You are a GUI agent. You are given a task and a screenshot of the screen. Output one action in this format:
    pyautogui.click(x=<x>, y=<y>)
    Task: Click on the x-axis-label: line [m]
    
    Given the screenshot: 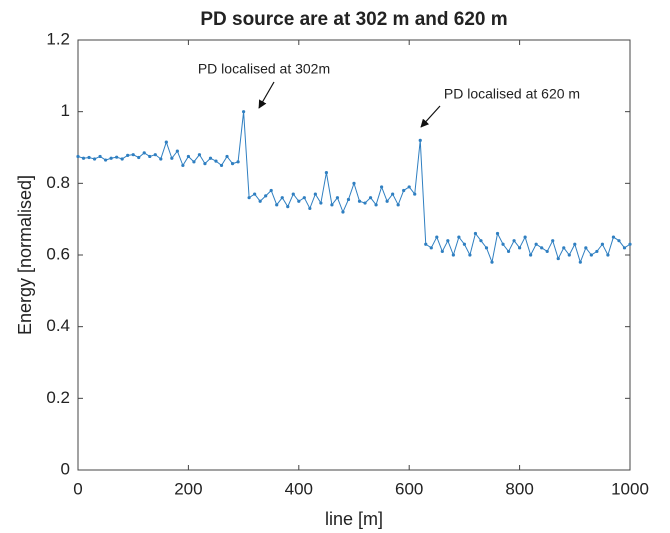 What is the action you would take?
    pyautogui.click(x=354, y=519)
    